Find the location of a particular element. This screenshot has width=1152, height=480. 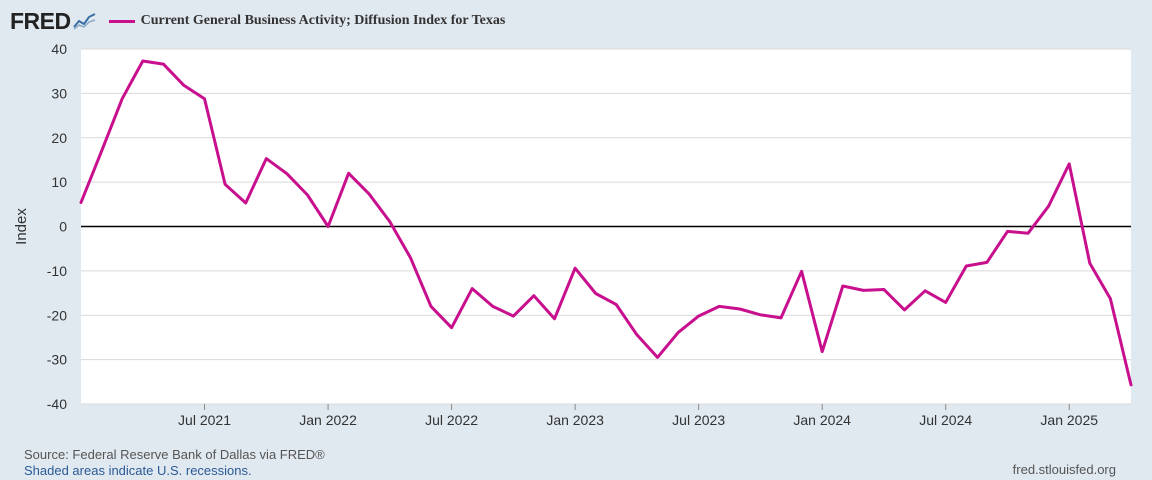

y-tick-label: -30 is located at coordinates (57, 360).